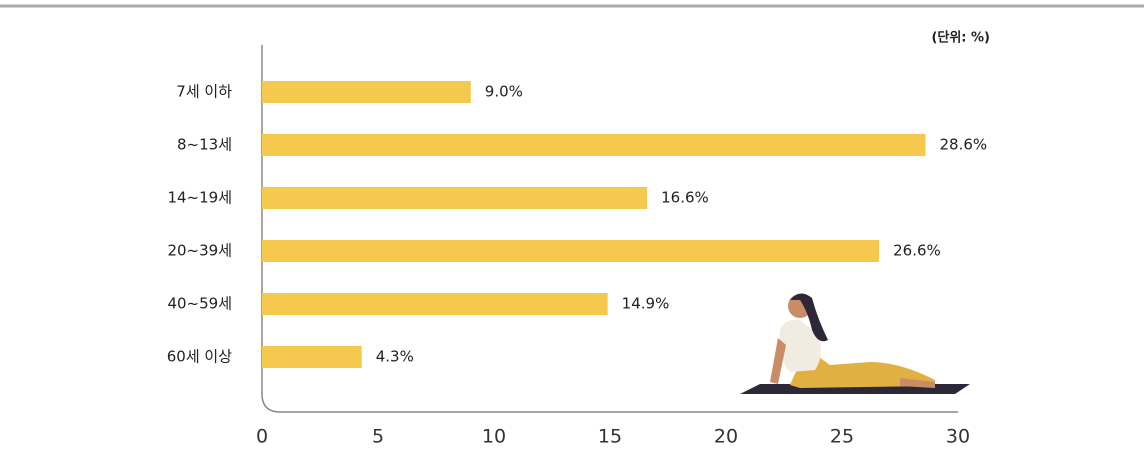  Describe the element at coordinates (199, 251) in the screenshot. I see `y-tick-label: 20~39세` at that location.